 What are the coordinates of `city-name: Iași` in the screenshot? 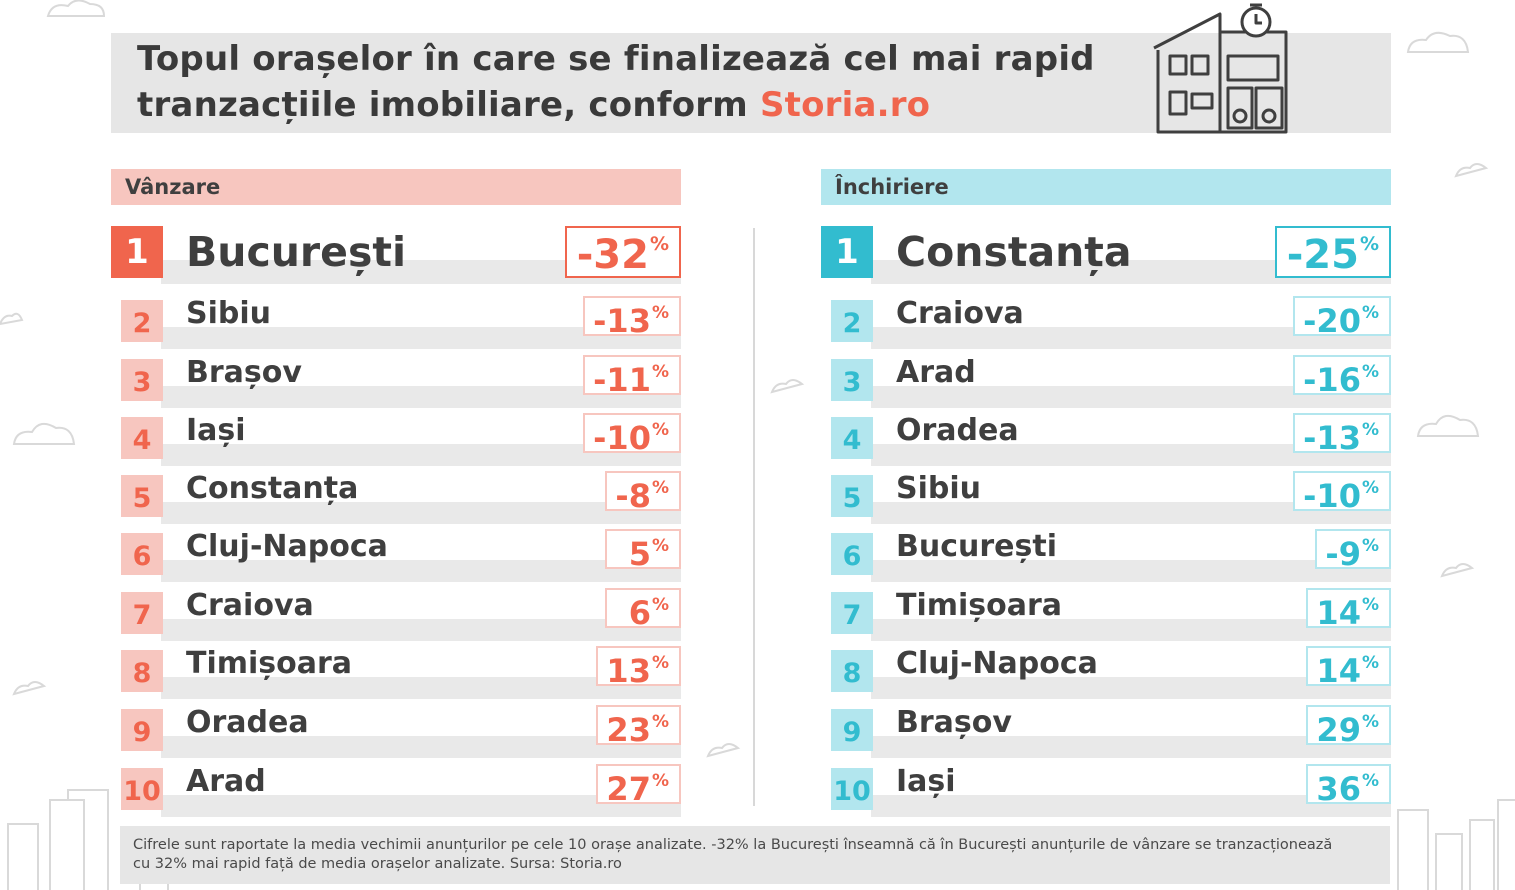 It's located at (216, 430).